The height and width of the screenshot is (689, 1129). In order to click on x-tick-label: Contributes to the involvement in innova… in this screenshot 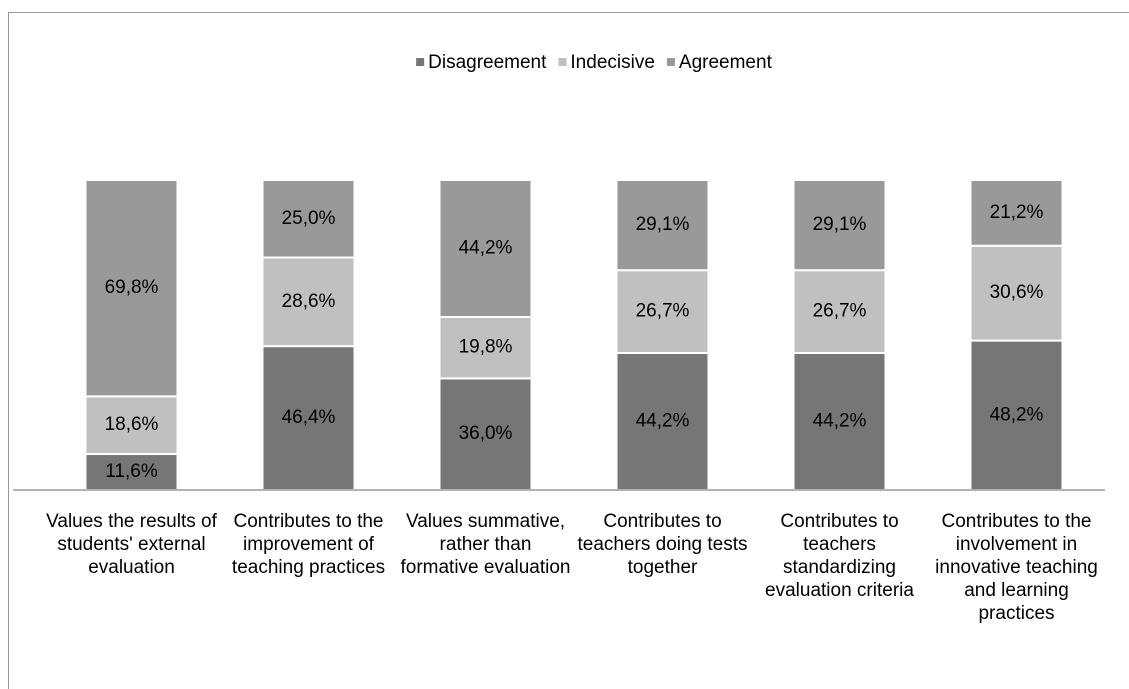, I will do `click(1016, 567)`.